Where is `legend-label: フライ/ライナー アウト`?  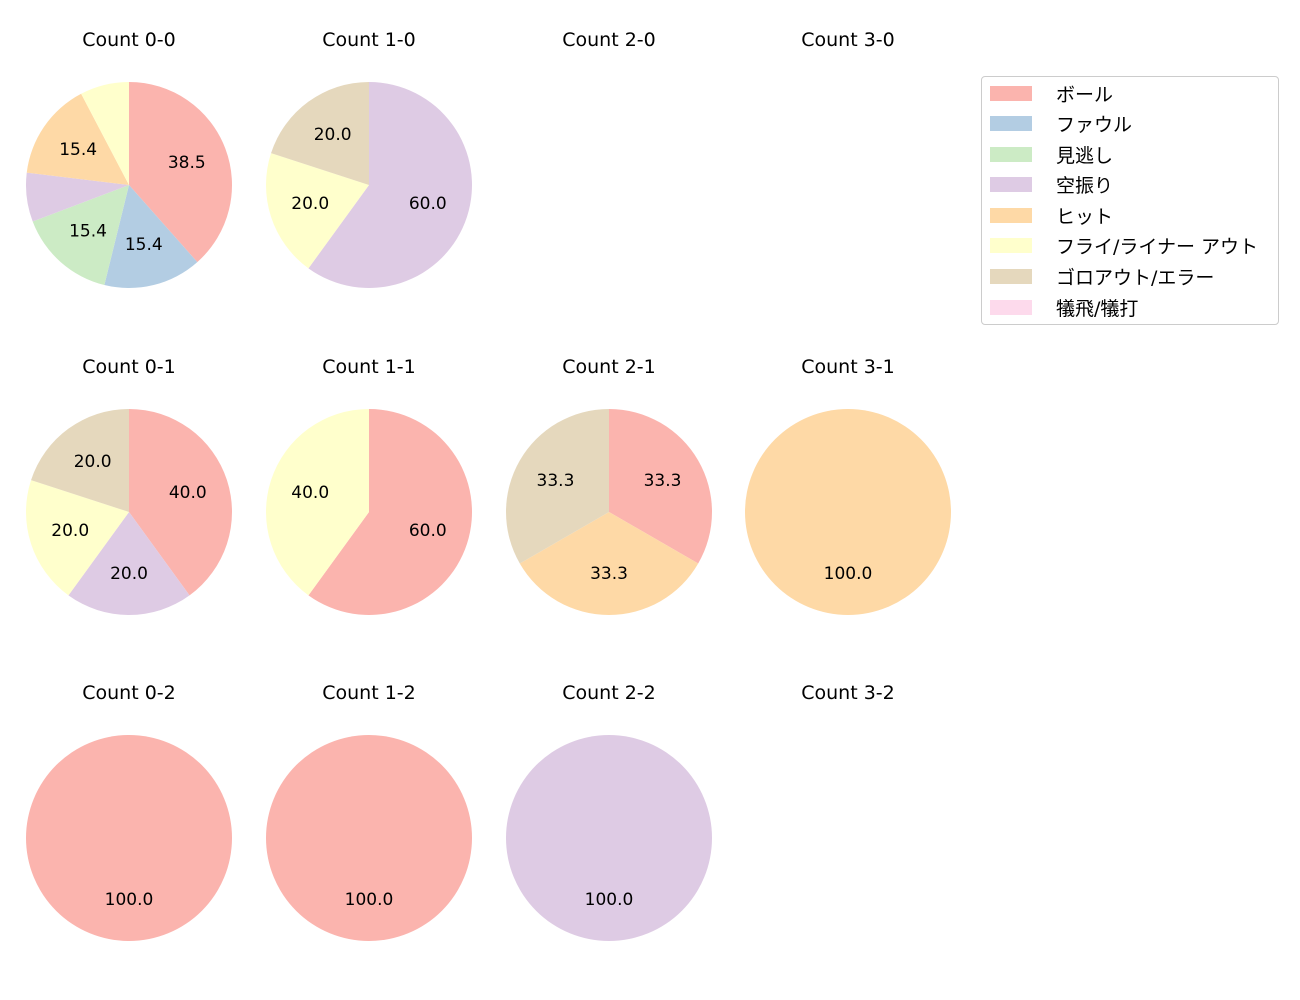 legend-label: フライ/ライナー アウト is located at coordinates (1157, 246).